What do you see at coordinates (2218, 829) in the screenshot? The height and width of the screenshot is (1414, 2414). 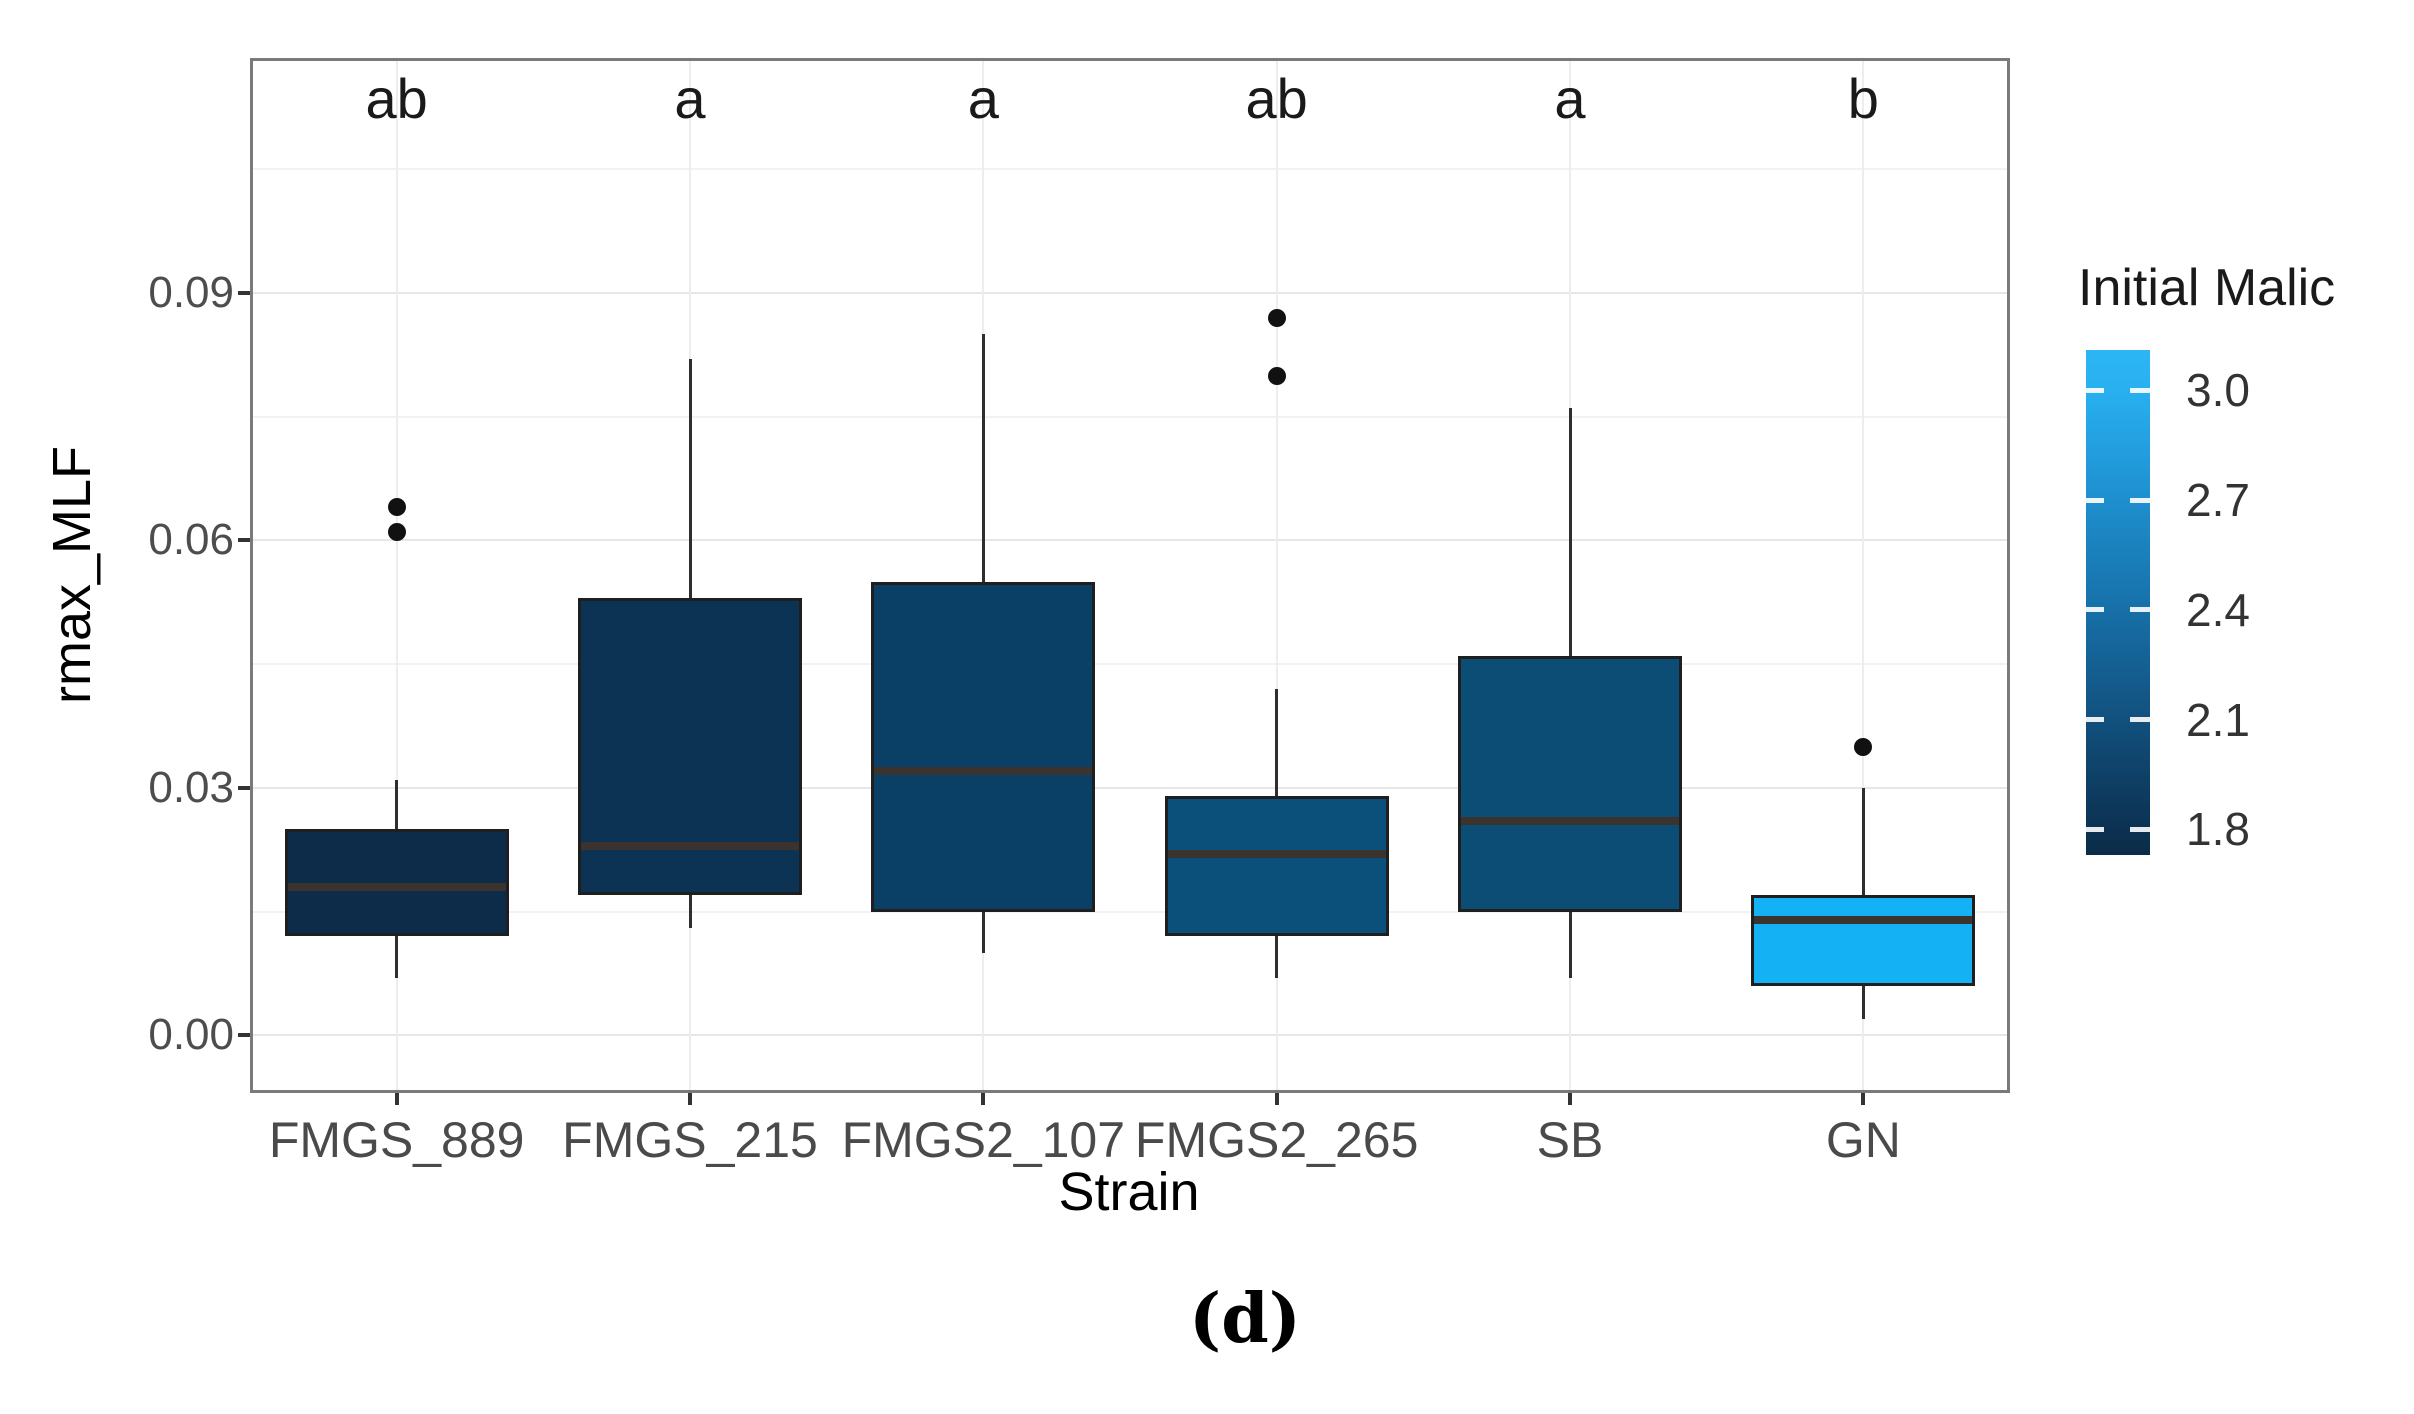 I see `legend-tick-label: 1.8` at bounding box center [2218, 829].